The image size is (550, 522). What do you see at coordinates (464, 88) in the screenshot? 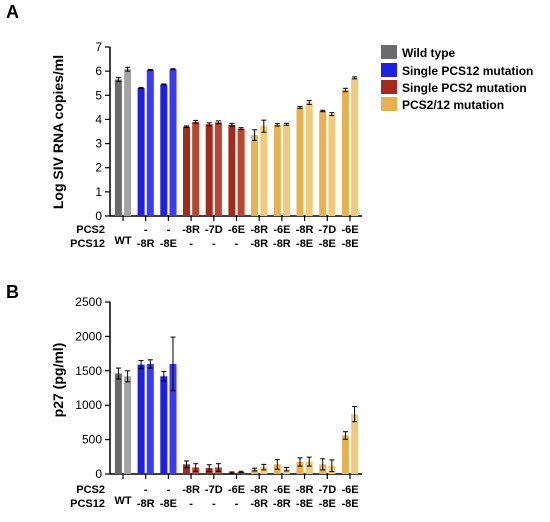
I see `legend-label-single-pcs2: Single PCS2 mutation` at bounding box center [464, 88].